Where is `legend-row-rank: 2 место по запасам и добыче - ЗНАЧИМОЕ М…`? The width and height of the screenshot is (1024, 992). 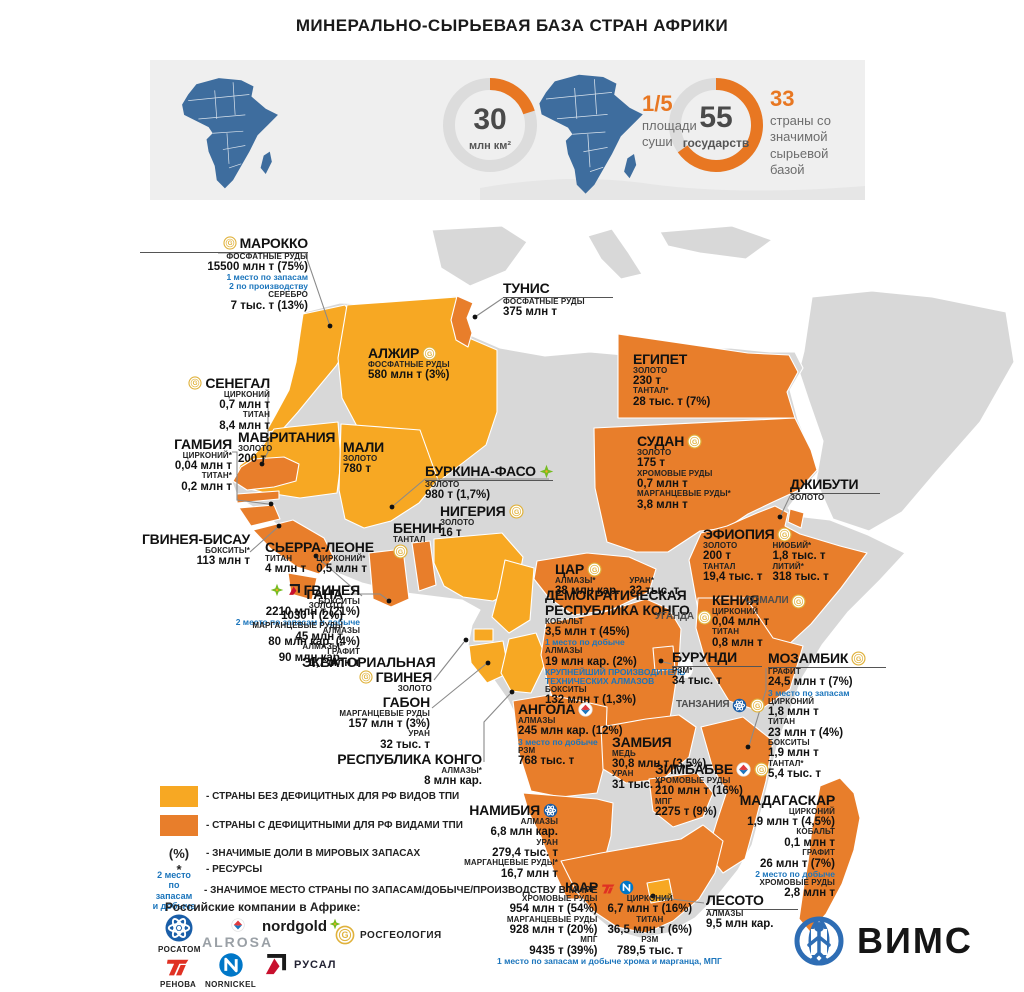
legend-row-rank: 2 место по запасам и добыче - ЗНАЧИМОЕ М… is located at coordinates (462, 890).